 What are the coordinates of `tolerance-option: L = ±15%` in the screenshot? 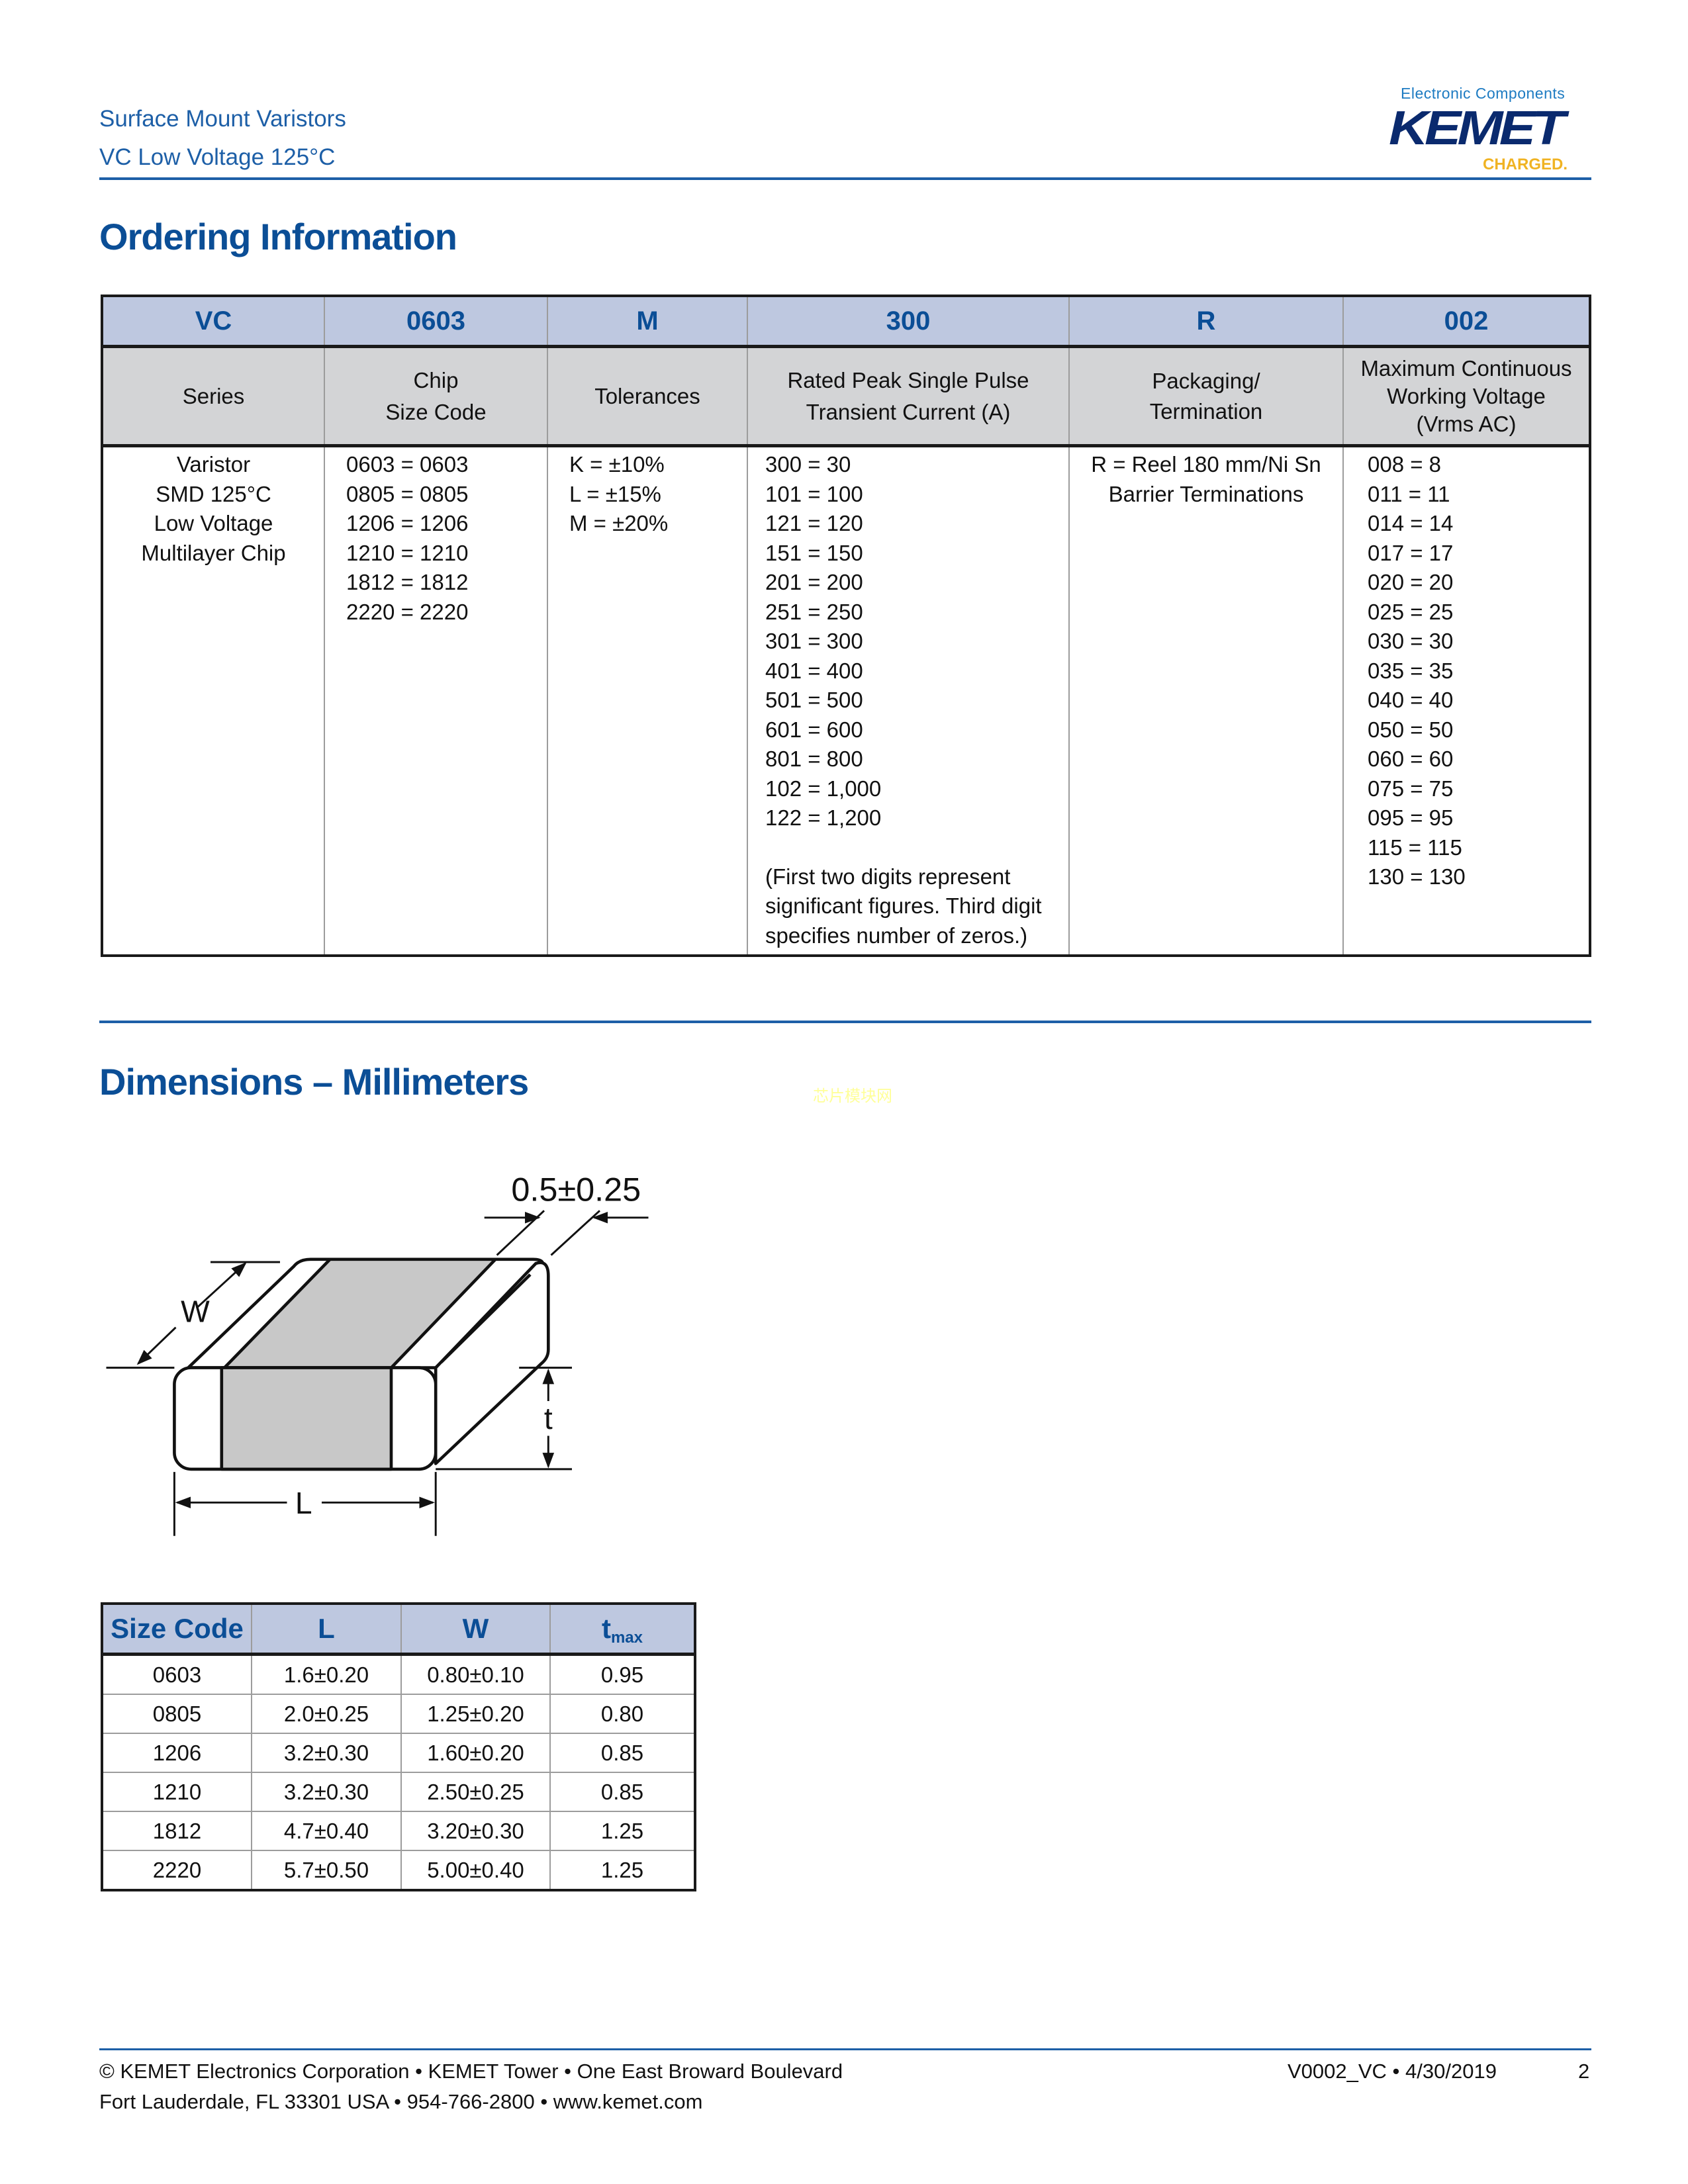 It's located at (615, 493).